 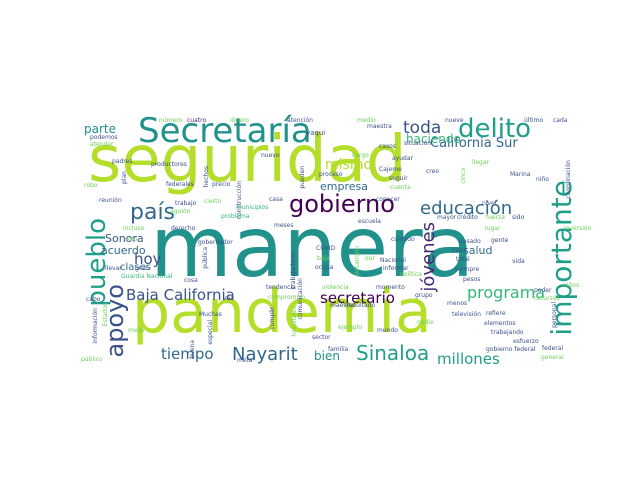 What do you see at coordinates (142, 268) in the screenshot?
I see `word-86: gran` at bounding box center [142, 268].